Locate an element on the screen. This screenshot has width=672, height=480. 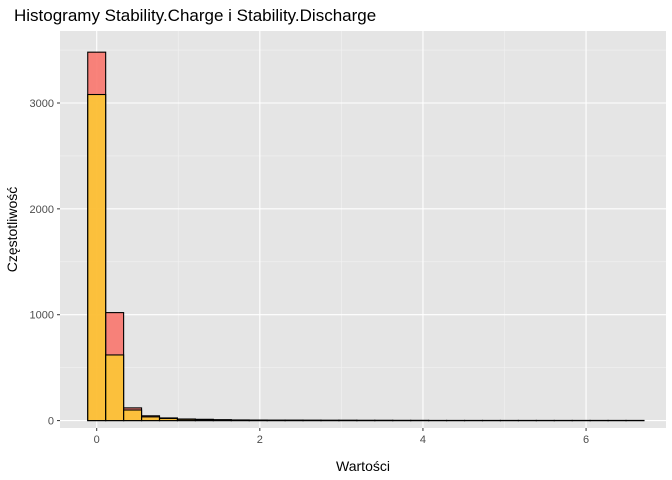
y-axis-title: Częstotliwość is located at coordinates (12, 230).